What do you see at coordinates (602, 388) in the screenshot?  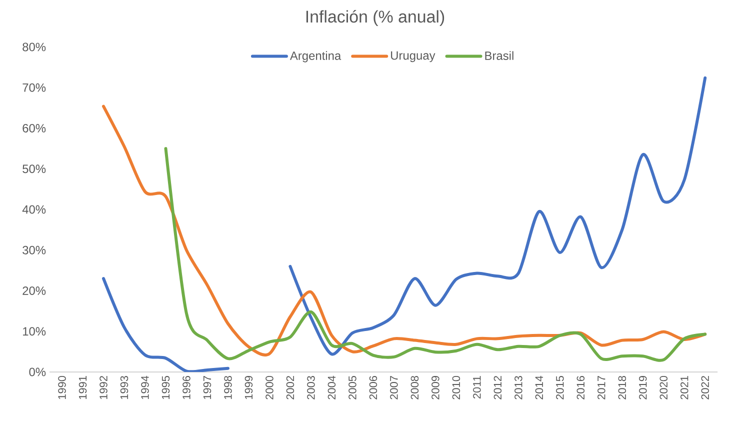 I see `x-tick-label: 2017` at bounding box center [602, 388].